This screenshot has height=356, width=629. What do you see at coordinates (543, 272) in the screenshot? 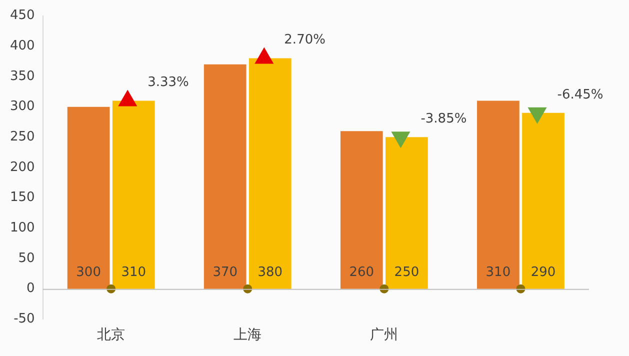
I see `data-label: 290` at bounding box center [543, 272].